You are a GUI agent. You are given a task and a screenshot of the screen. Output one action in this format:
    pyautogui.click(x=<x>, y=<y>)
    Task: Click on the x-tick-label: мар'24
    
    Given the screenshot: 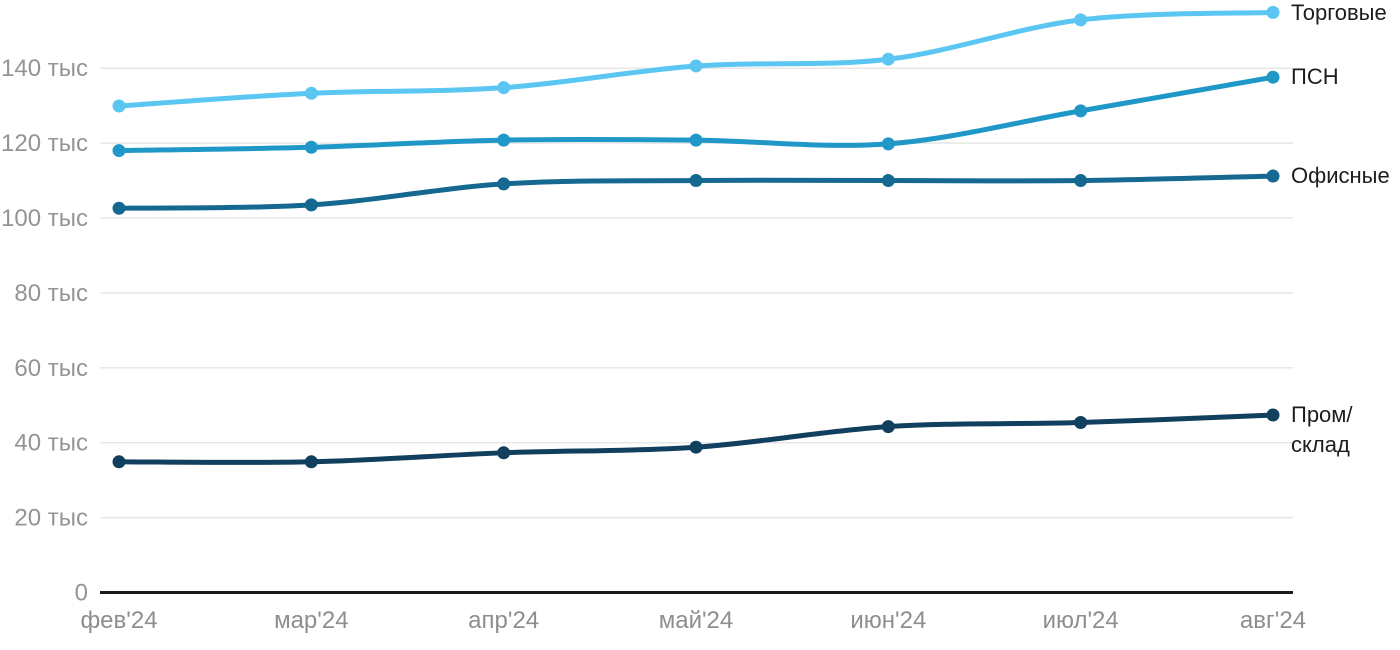 What is the action you would take?
    pyautogui.click(x=311, y=620)
    